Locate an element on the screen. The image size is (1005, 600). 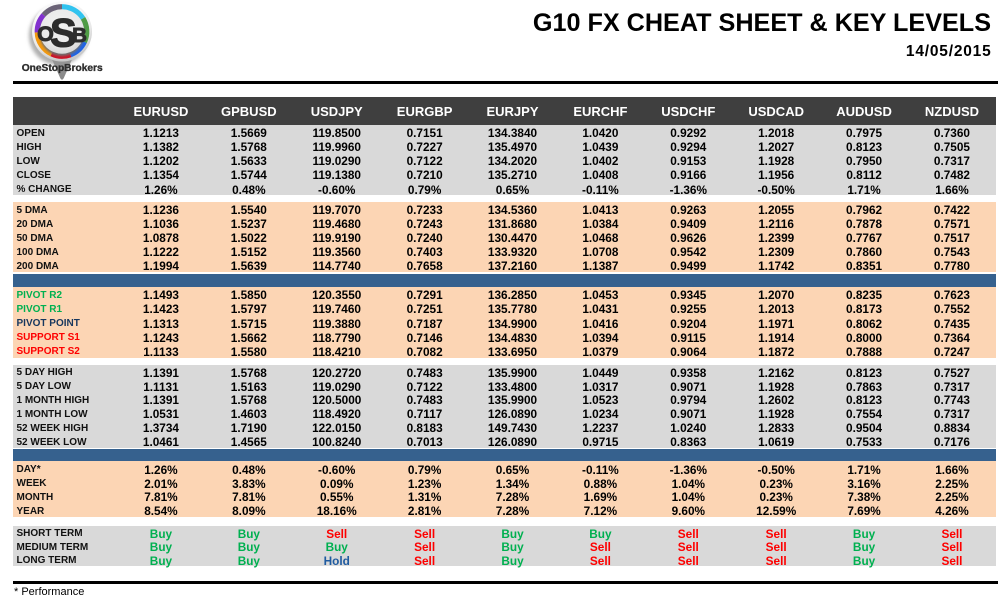
svg-text: OneStopBrokers is located at coordinates (62, 68).